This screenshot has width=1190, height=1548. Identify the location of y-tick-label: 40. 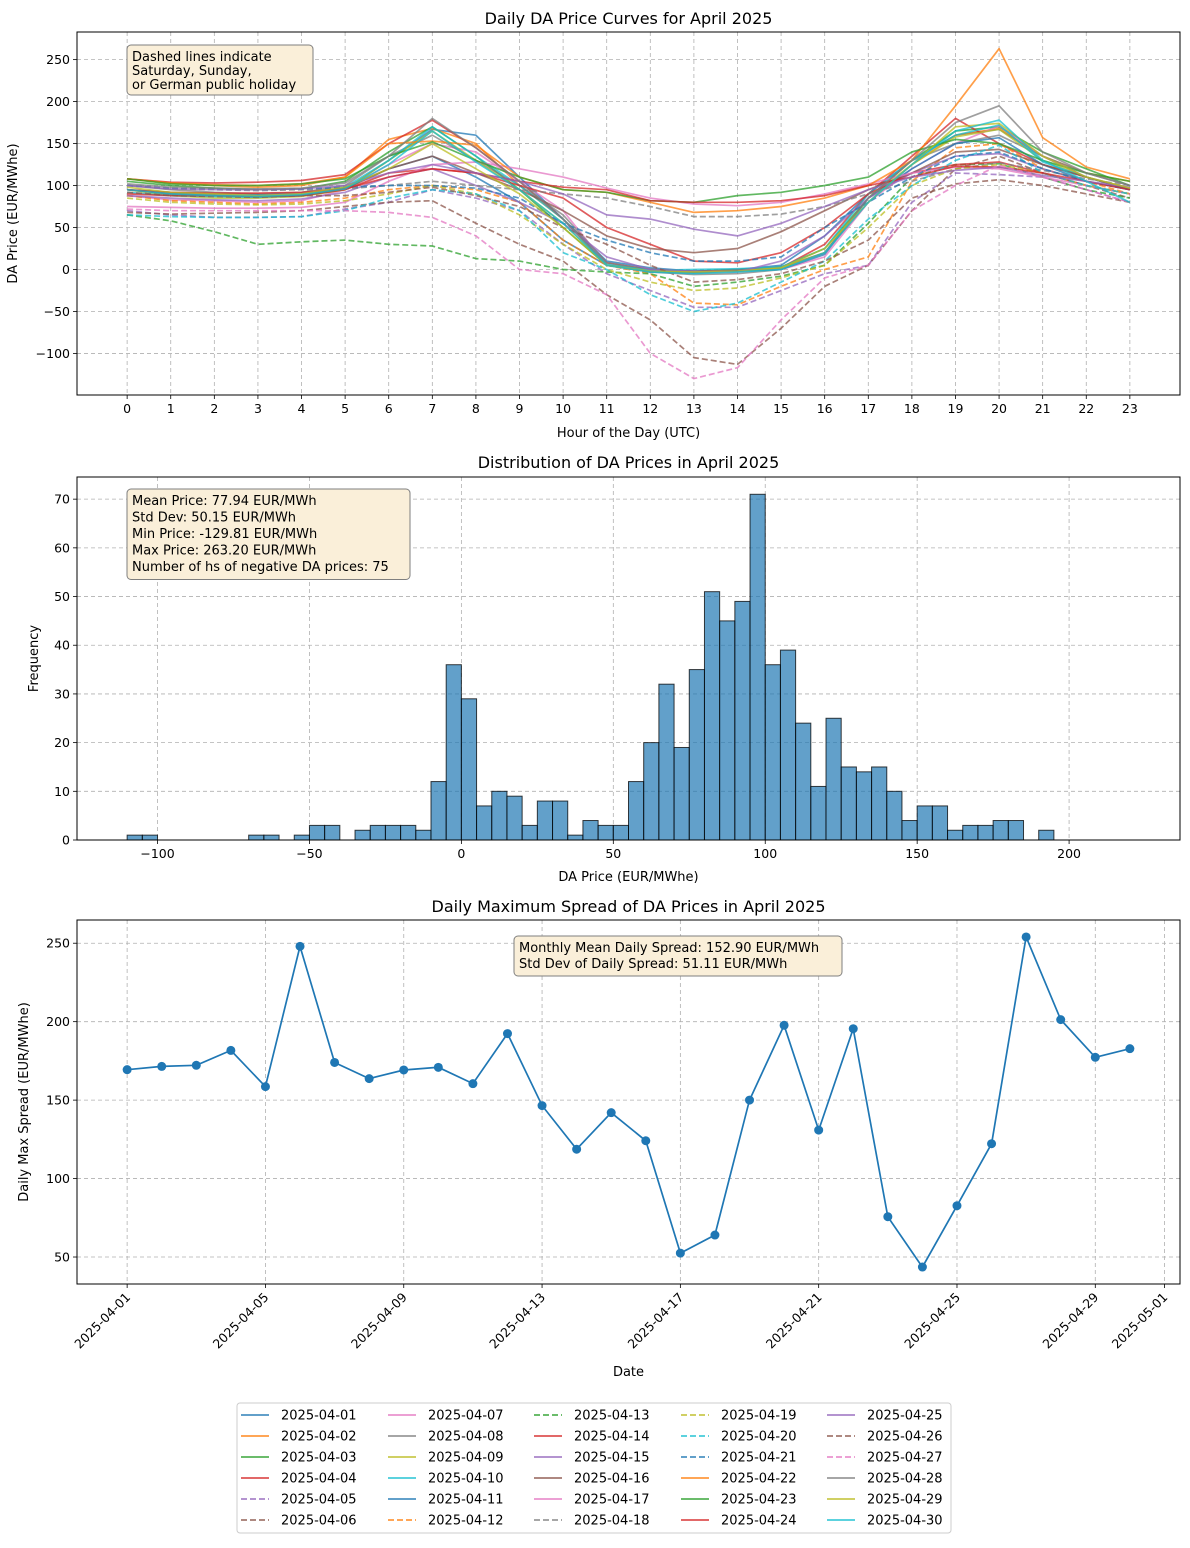
(62, 645).